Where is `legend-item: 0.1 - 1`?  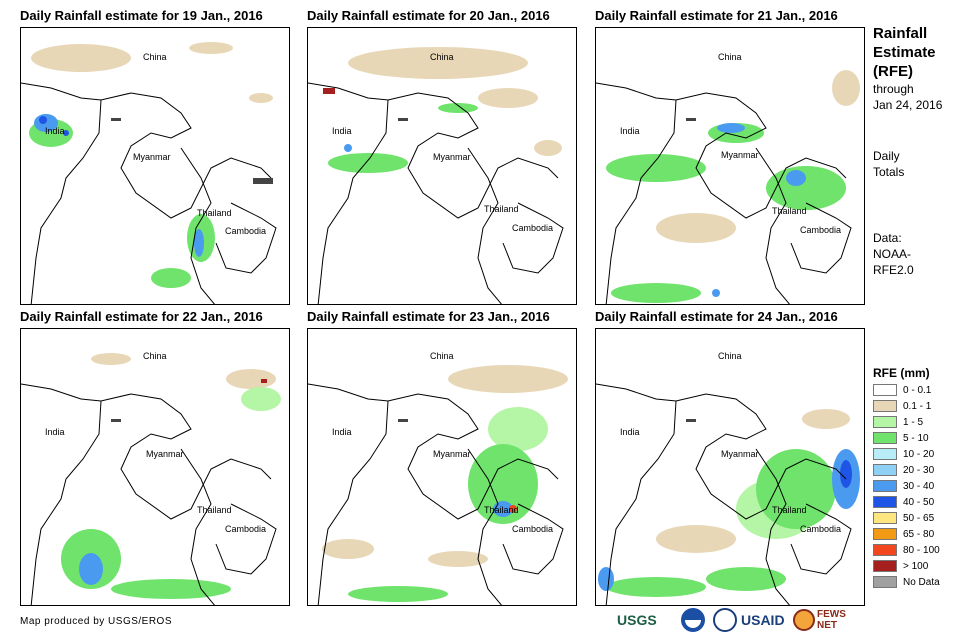
legend-item: 0.1 - 1 is located at coordinates (918, 406).